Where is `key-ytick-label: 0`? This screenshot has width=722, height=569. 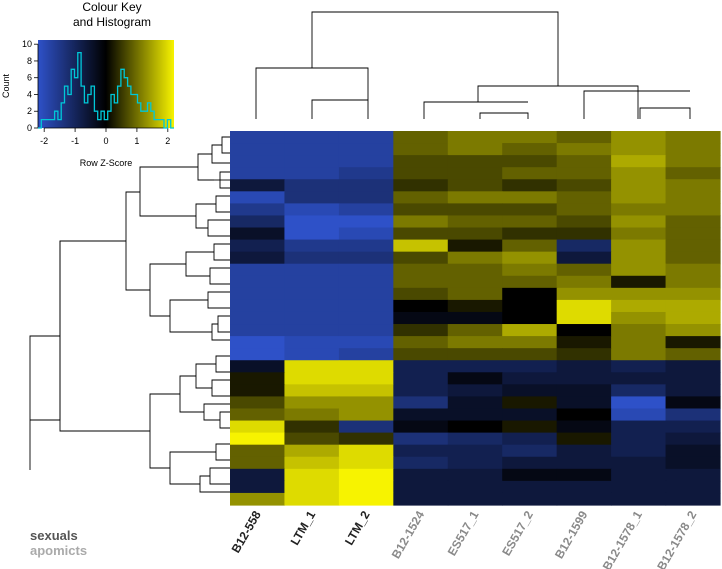
key-ytick-label: 0 is located at coordinates (29, 128).